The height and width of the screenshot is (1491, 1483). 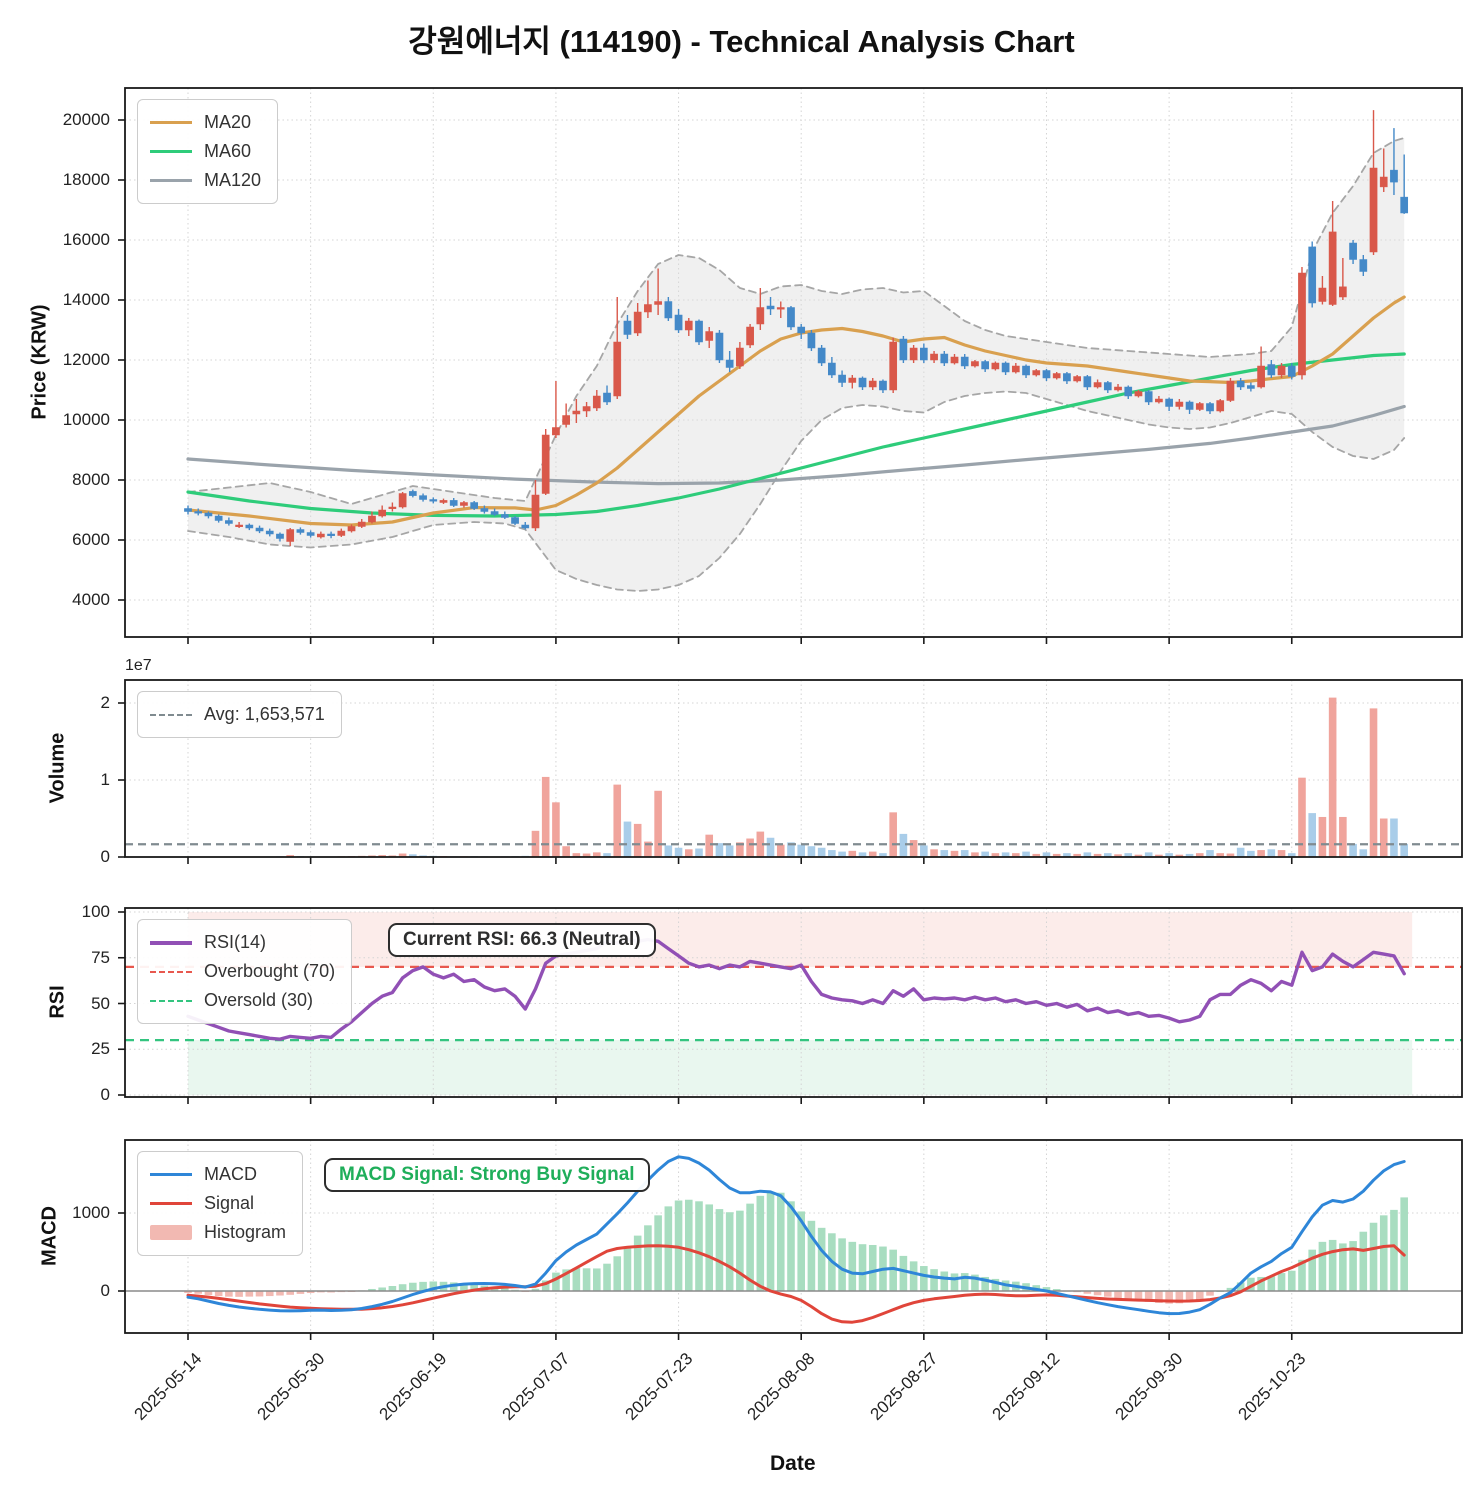 What do you see at coordinates (171, 714) in the screenshot?
I see `avg-dashed-line-icon` at bounding box center [171, 714].